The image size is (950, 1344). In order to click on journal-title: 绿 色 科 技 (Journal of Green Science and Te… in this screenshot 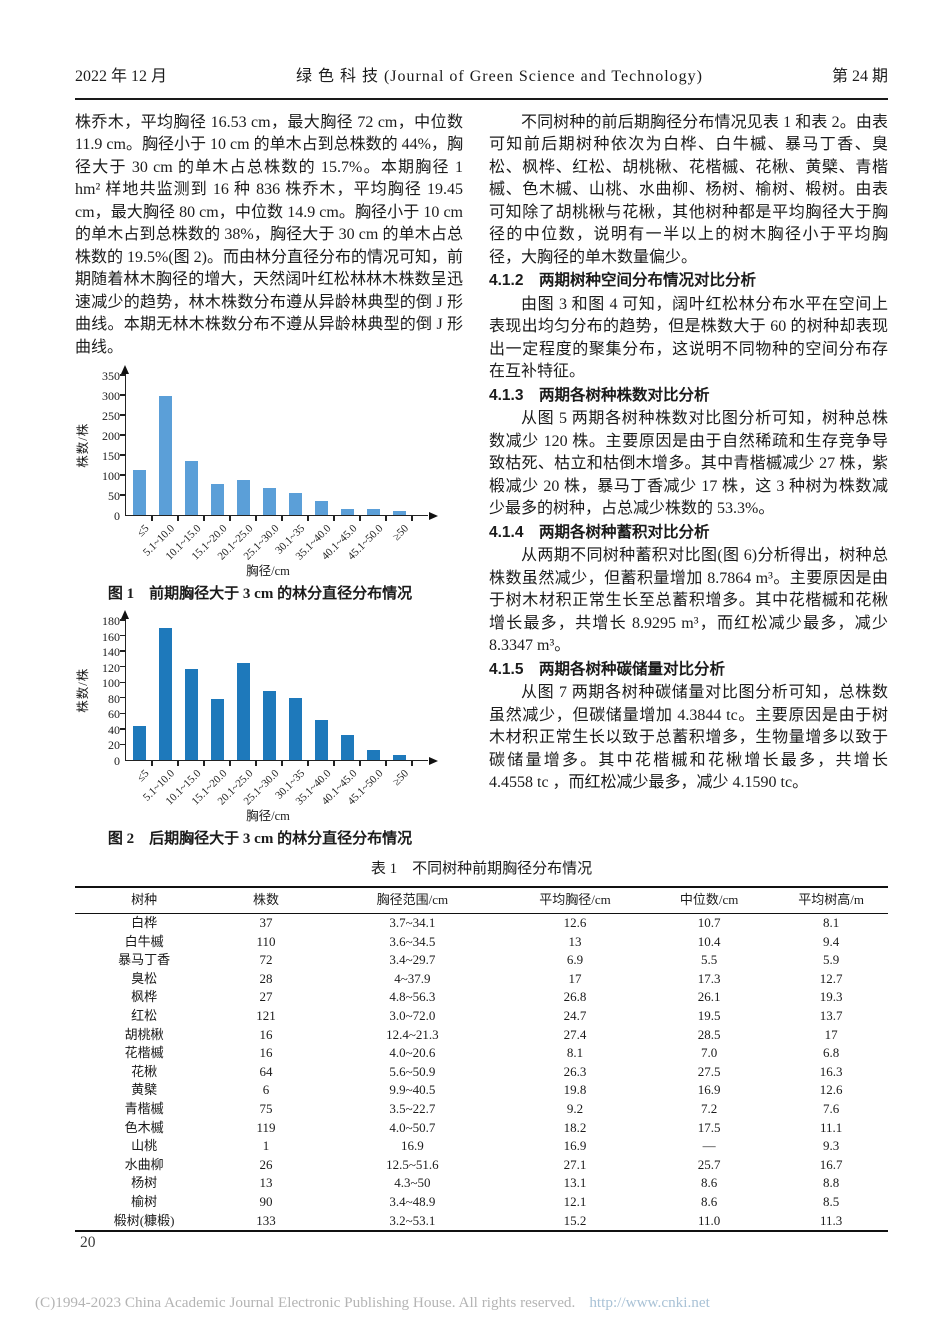, I will do `click(499, 76)`.